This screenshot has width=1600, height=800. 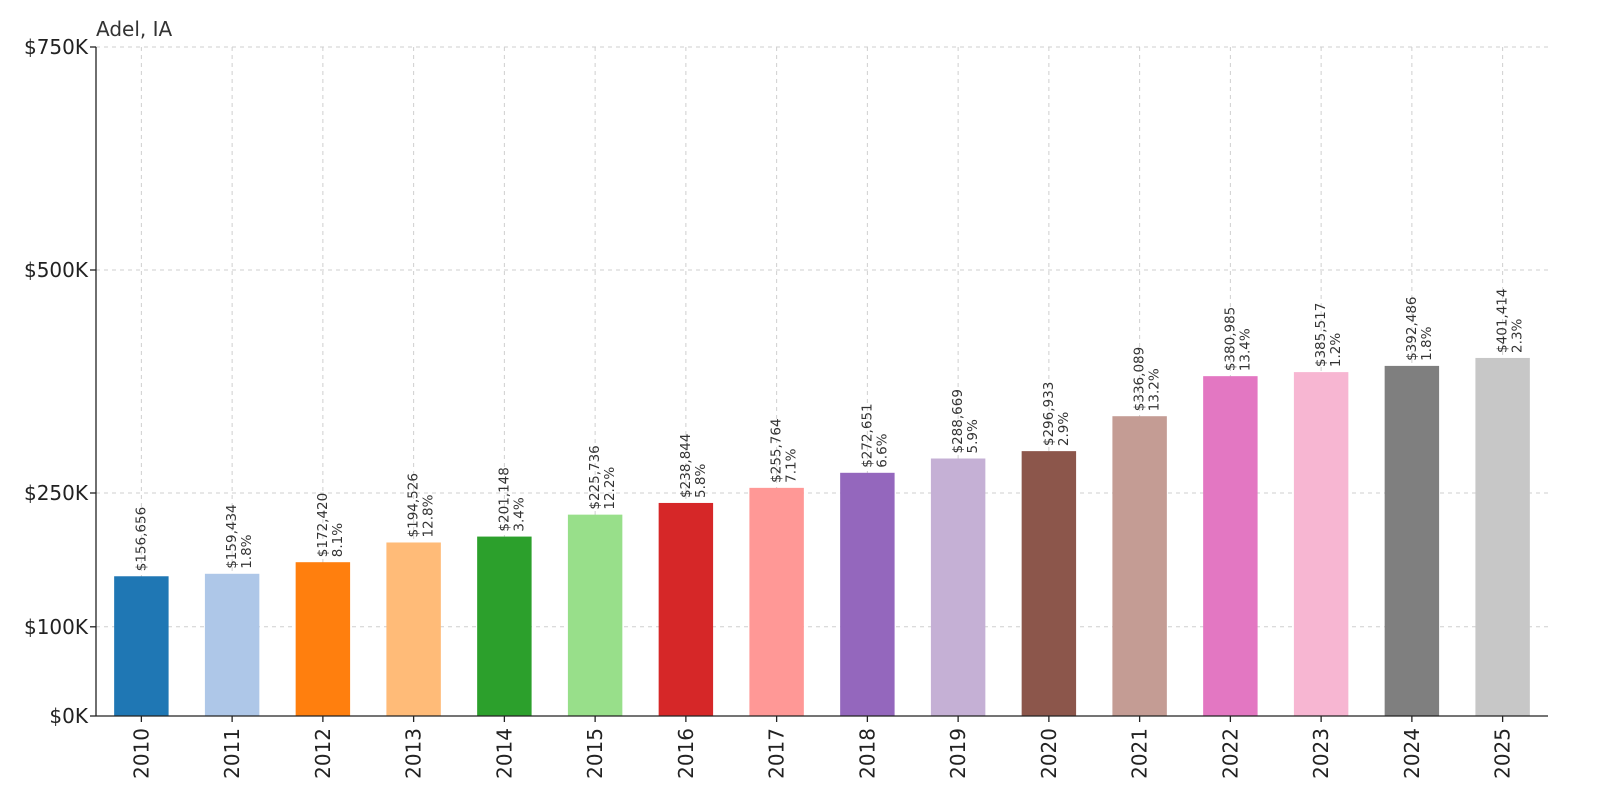 I want to click on x-tick-label: 2010, so click(x=141, y=753).